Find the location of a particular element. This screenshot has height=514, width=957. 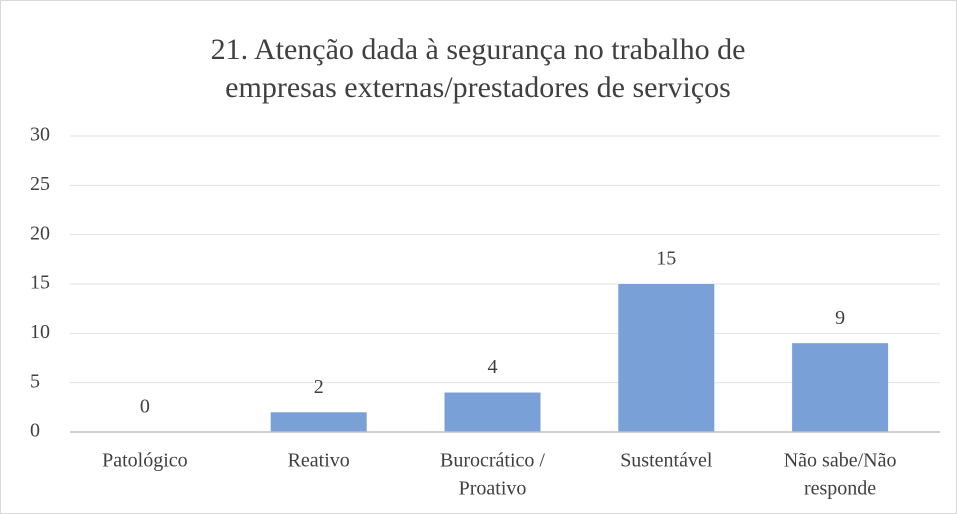

y-tick-label: 5 is located at coordinates (35, 381).